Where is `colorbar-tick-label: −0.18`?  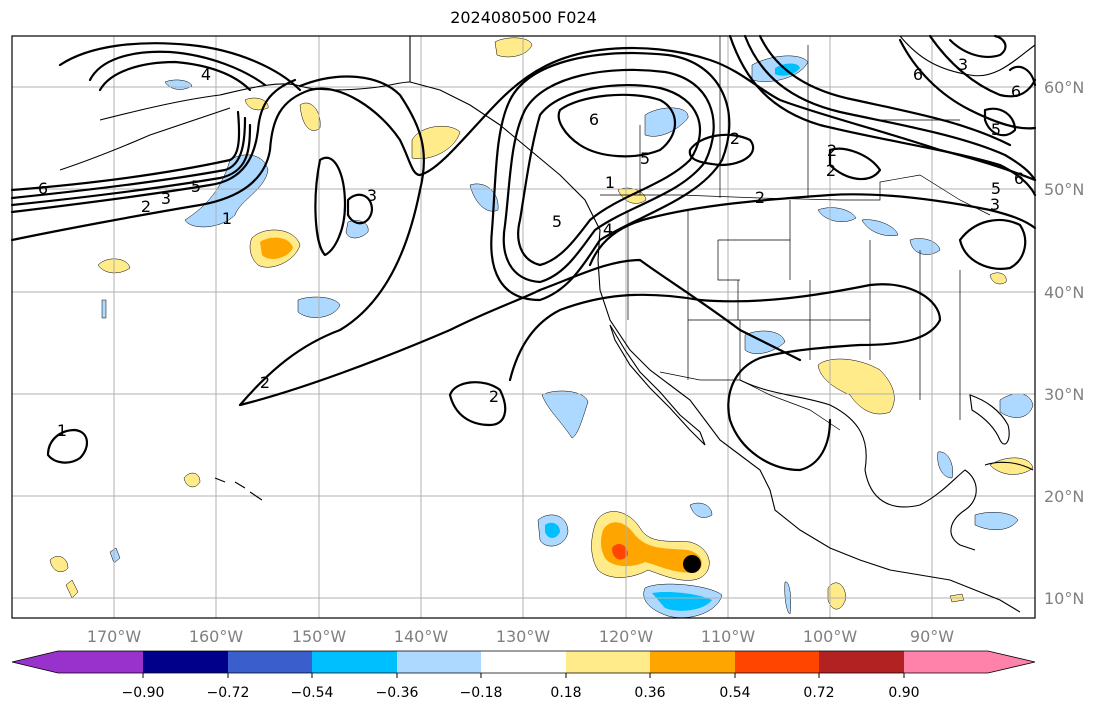
colorbar-tick-label: −0.18 is located at coordinates (481, 693).